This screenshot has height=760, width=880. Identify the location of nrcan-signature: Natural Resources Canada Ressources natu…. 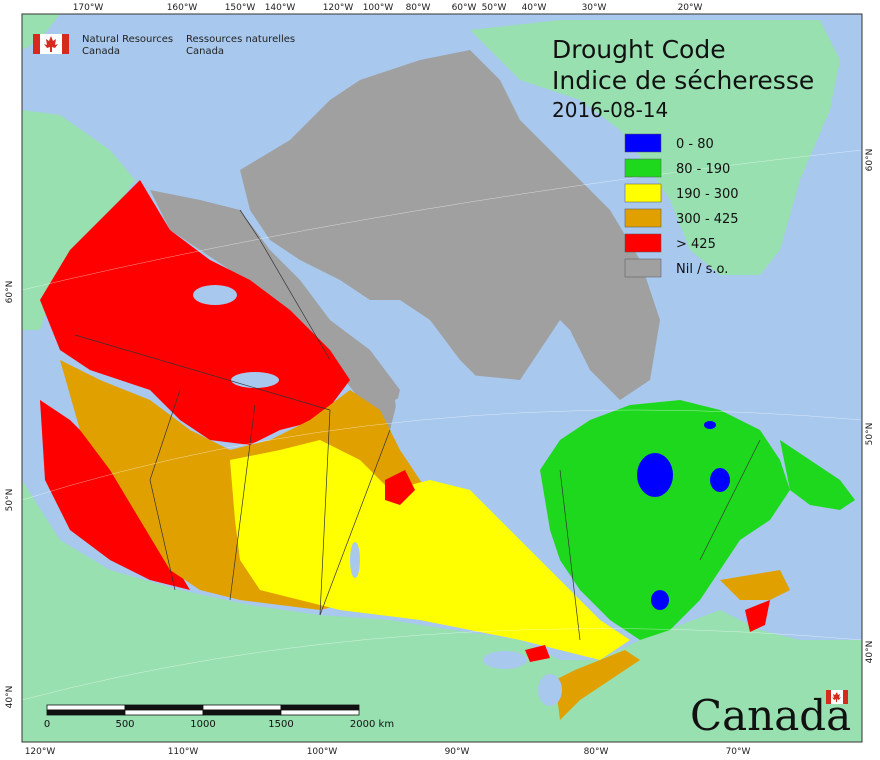
(164, 45).